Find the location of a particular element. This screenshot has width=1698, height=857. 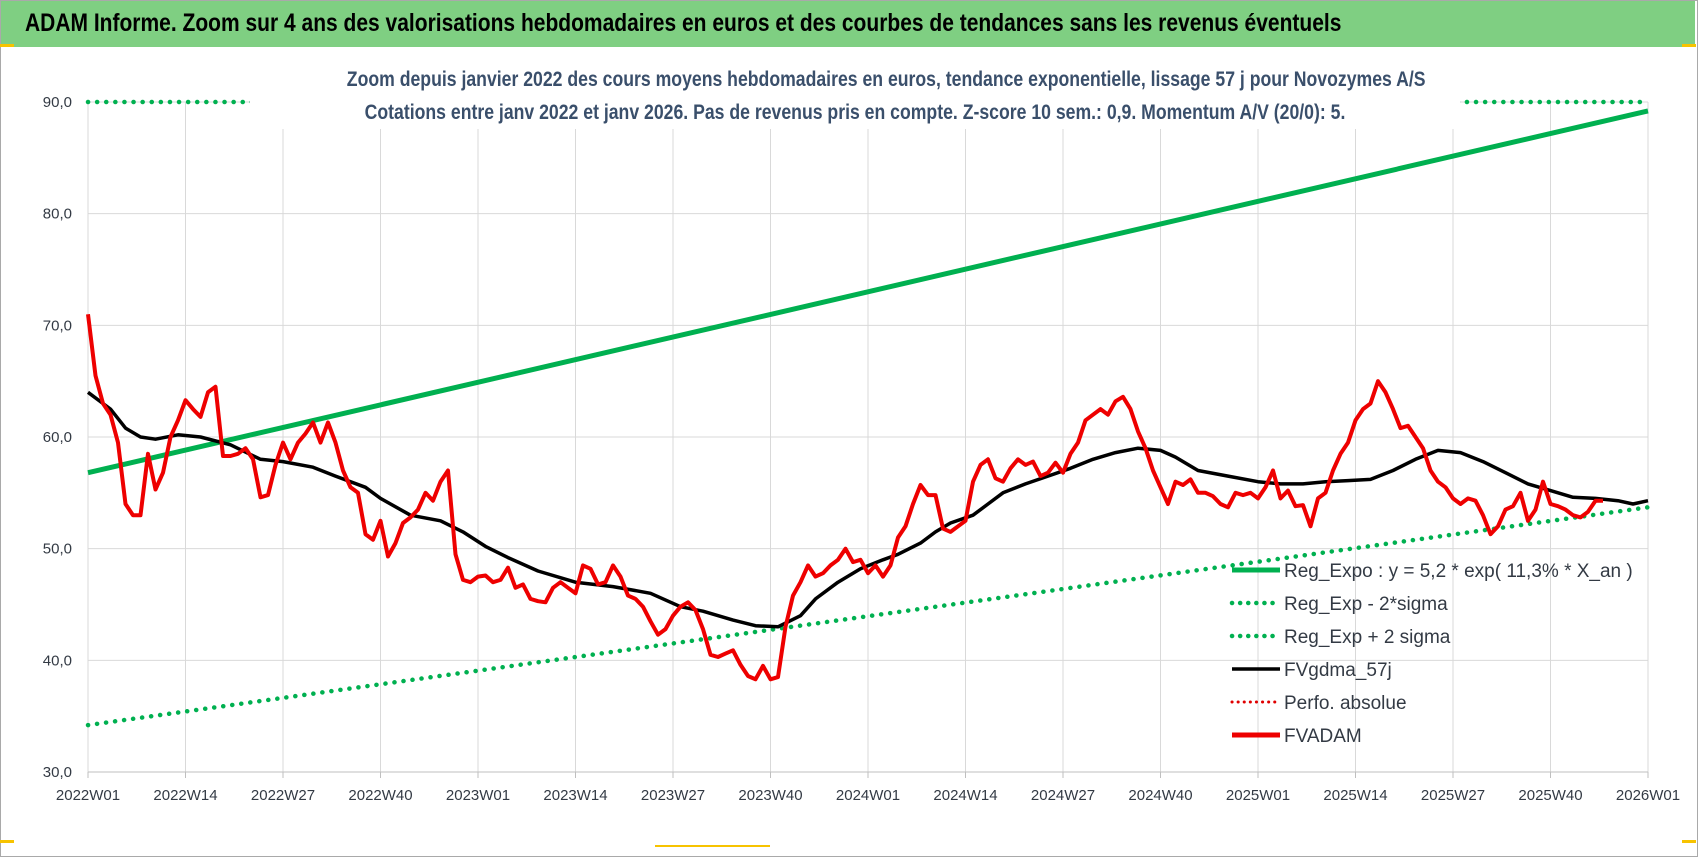

corner-accent-tr is located at coordinates (1689, 45).